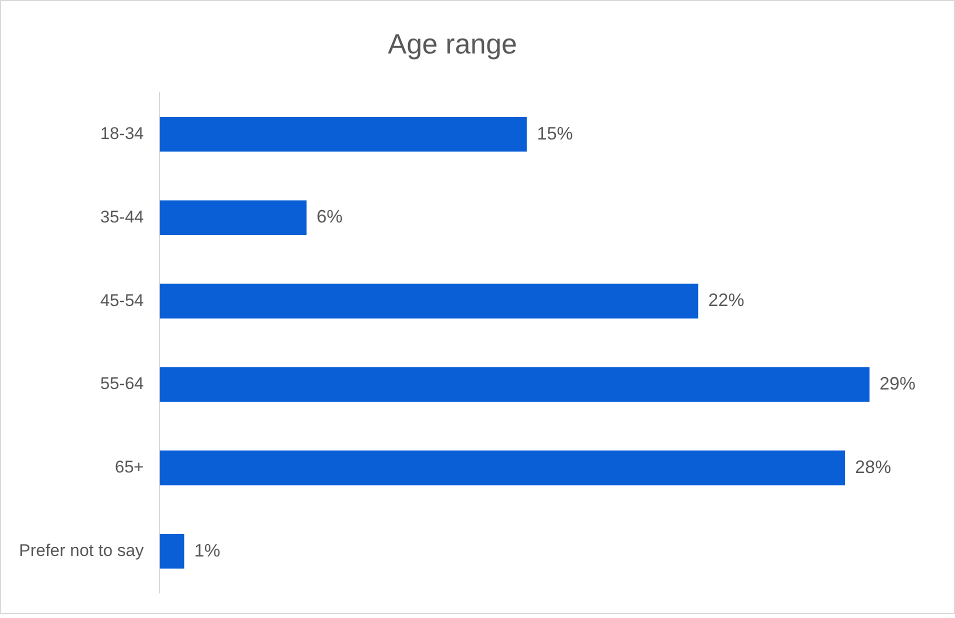 The width and height of the screenshot is (955, 618). I want to click on data-label: 1%, so click(207, 550).